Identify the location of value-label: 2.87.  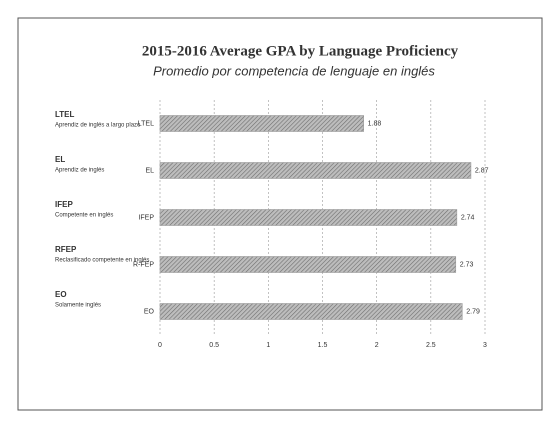
(482, 170).